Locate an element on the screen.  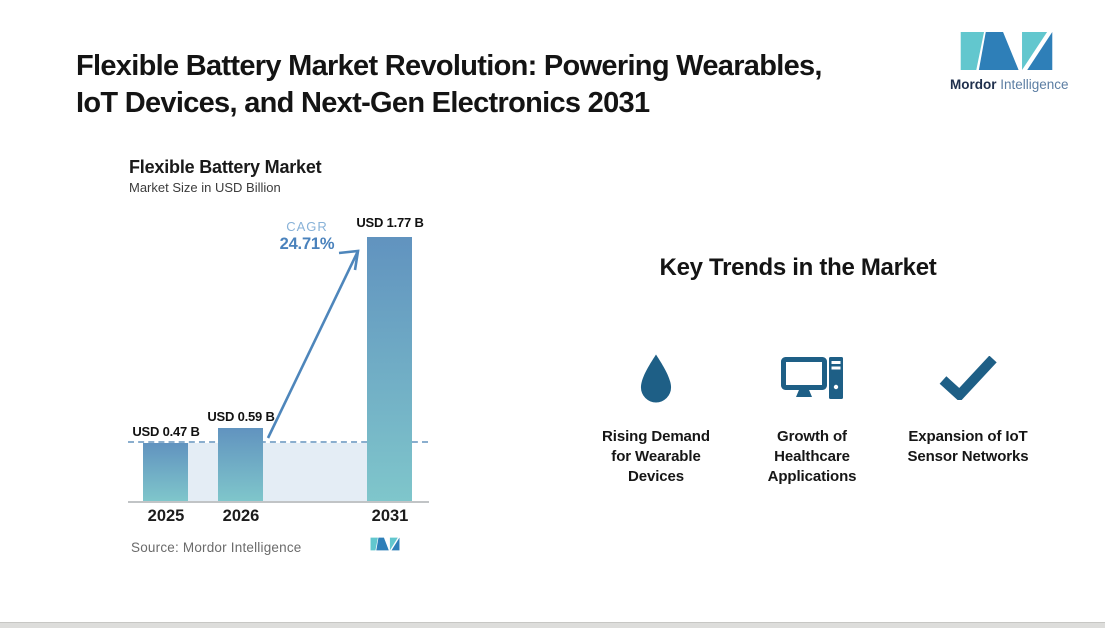
chart-subtitle: Market Size in USD Billion is located at coordinates (205, 187).